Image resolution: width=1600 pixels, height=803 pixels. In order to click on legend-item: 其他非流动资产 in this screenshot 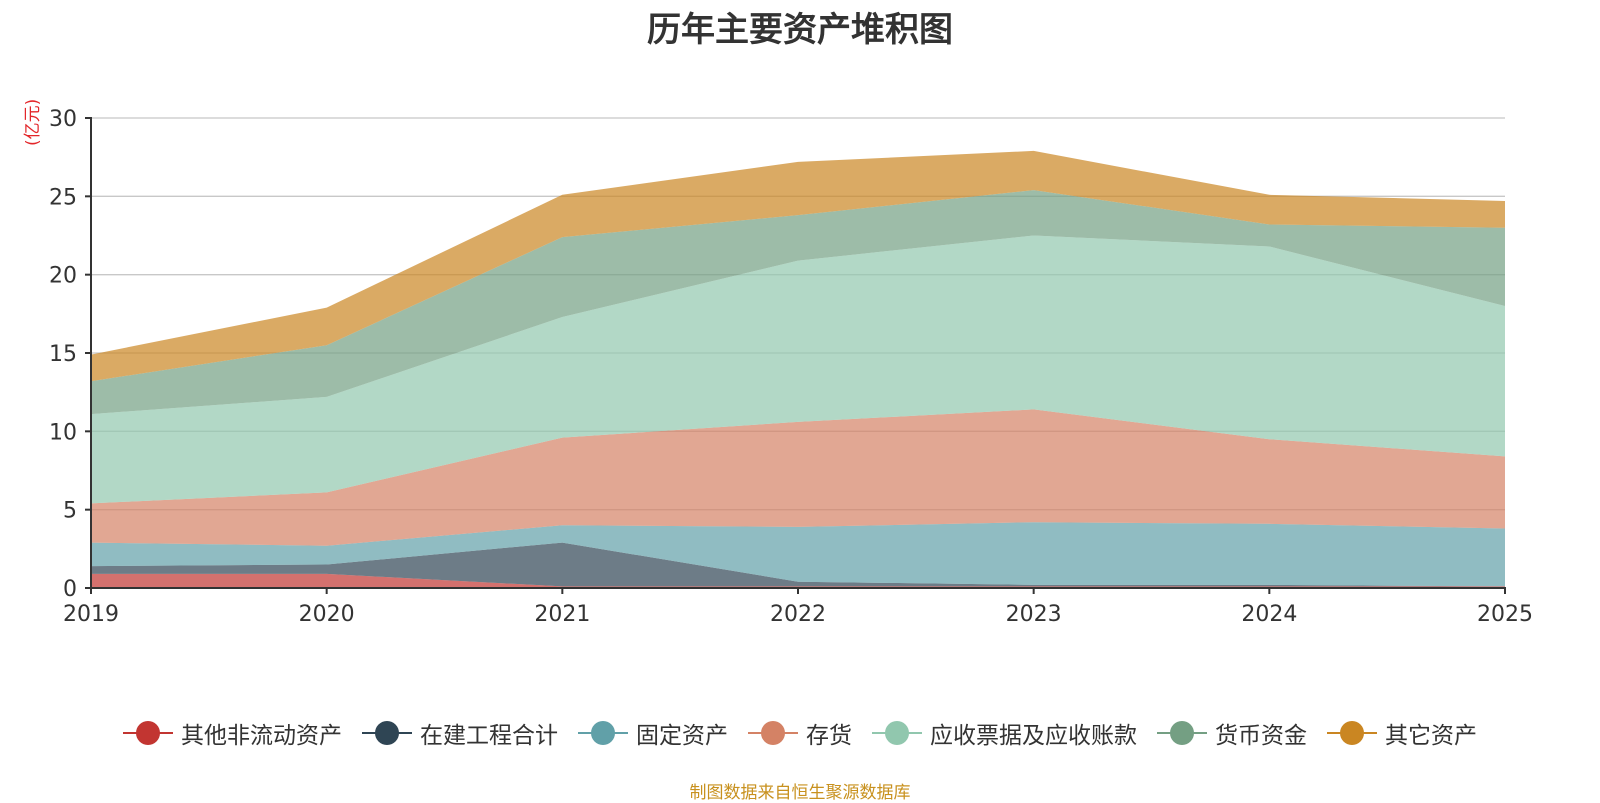, I will do `click(232, 733)`.